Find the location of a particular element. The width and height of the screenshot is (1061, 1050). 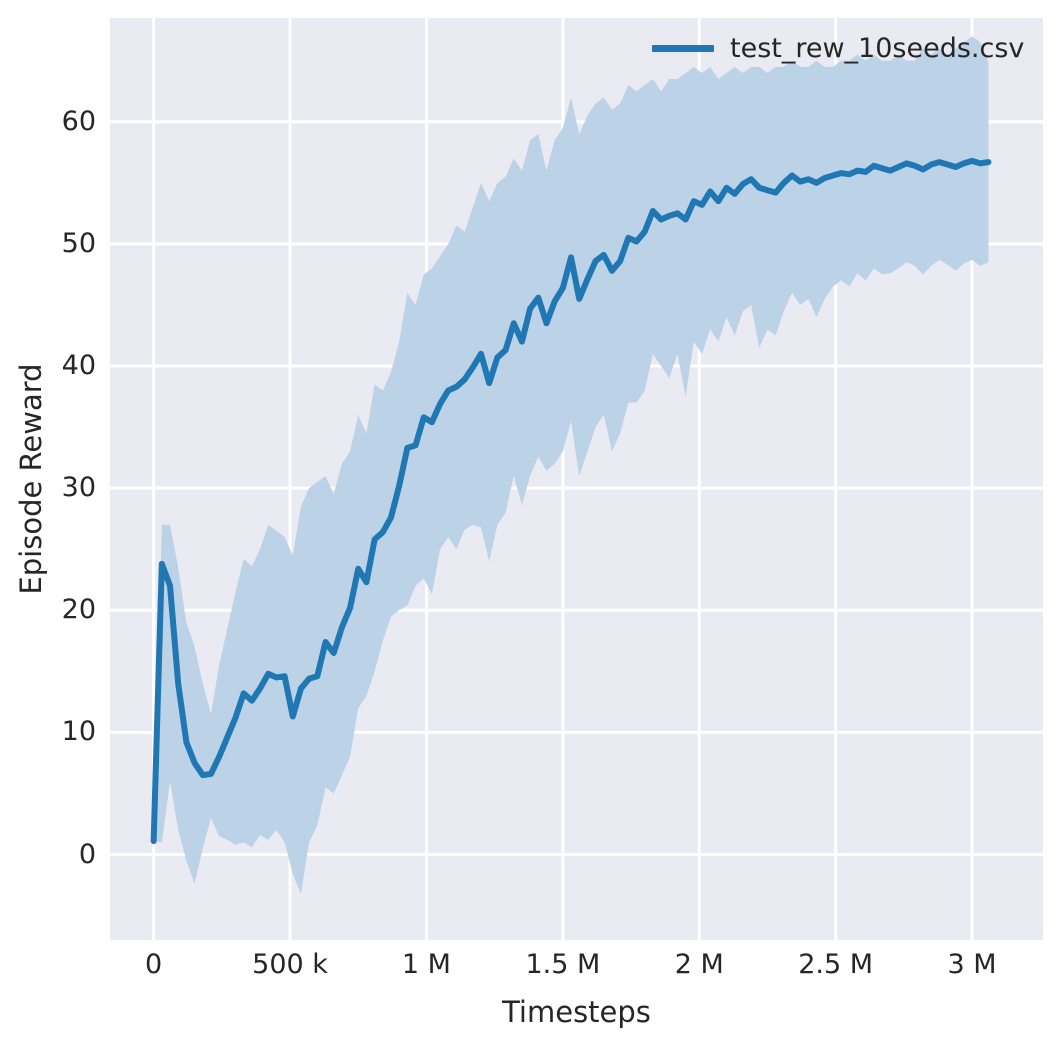

y-axis-tick-label: 50 is located at coordinates (78, 243).